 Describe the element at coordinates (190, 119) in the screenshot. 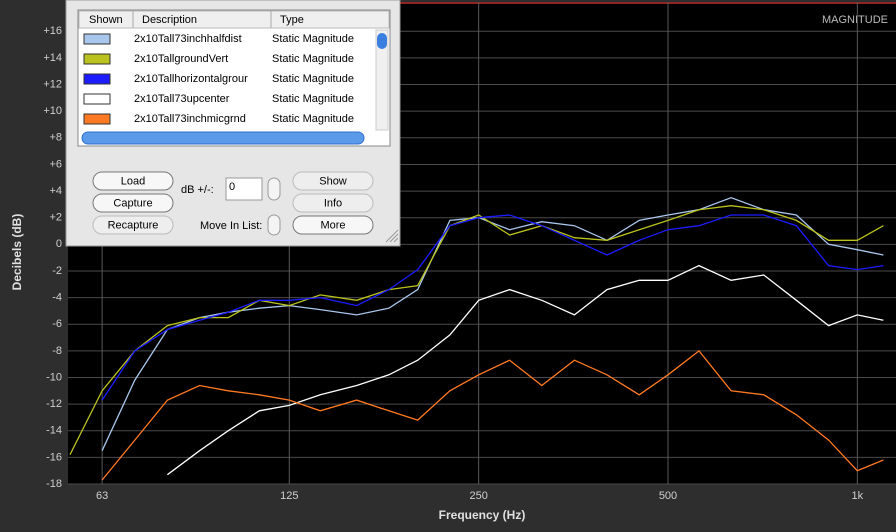

I see `legend-label: 2x10Tall73inchmicgrnd` at that location.